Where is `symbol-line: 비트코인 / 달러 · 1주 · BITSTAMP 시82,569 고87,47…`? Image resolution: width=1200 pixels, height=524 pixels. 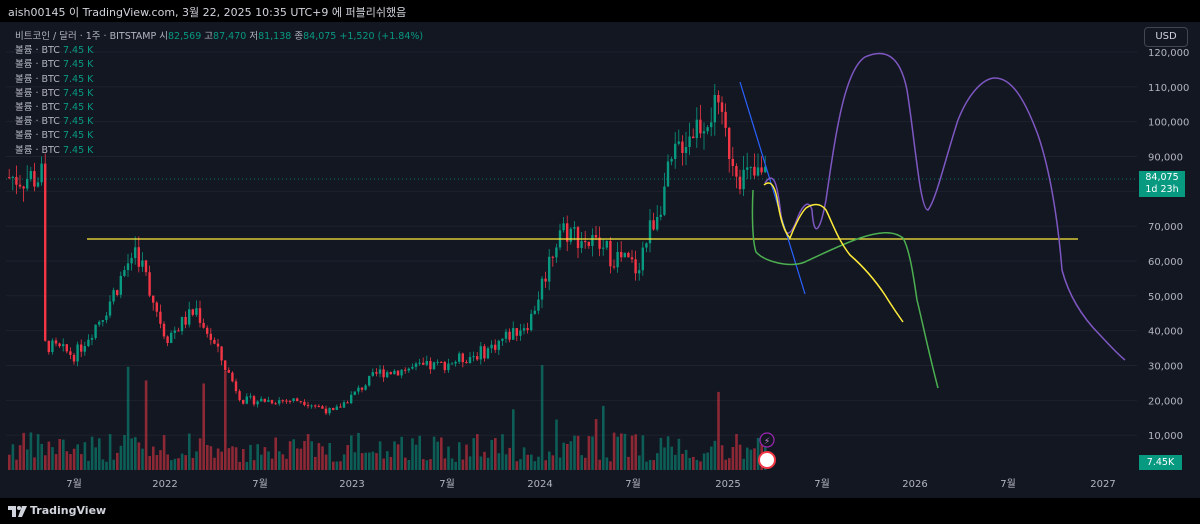 symbol-line: 비트코인 / 달러 · 1주 · BITSTAMP 시82,569 고87,47… is located at coordinates (219, 36).